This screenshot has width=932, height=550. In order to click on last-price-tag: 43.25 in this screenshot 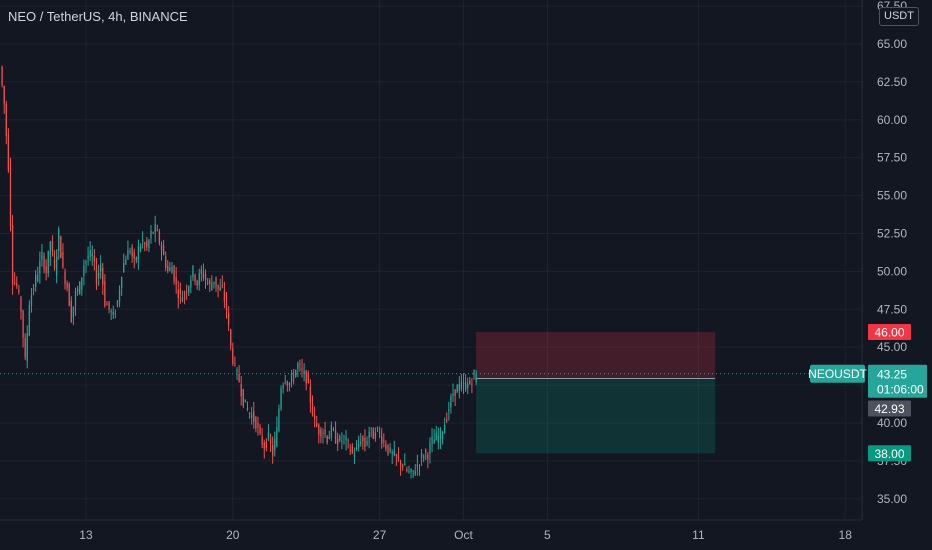, I will do `click(892, 375)`.